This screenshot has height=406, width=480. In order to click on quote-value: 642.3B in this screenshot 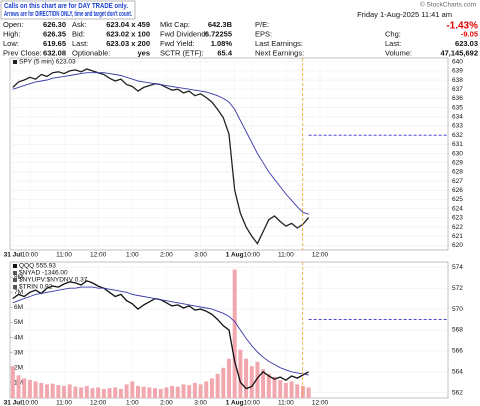, I will do `click(220, 24)`.